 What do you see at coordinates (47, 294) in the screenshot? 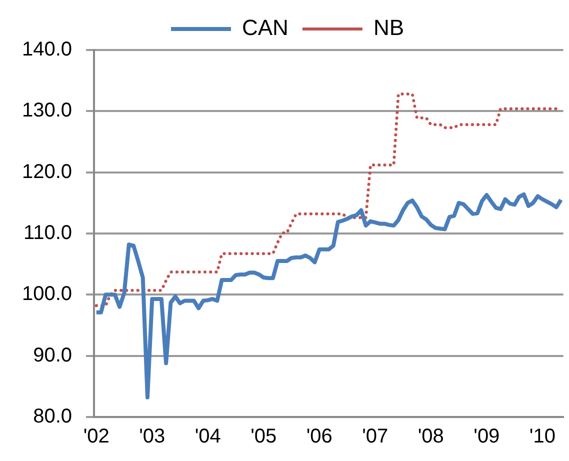
I see `y-tick-label: 100.0` at bounding box center [47, 294].